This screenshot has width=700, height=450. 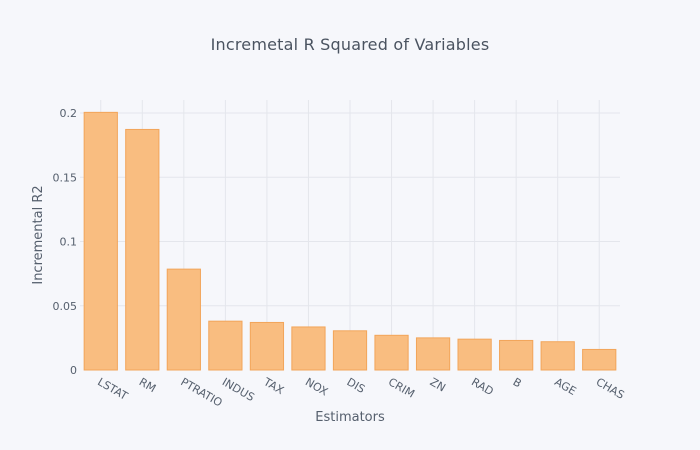 I want to click on x-tick-label: CHAS, so click(x=610, y=388).